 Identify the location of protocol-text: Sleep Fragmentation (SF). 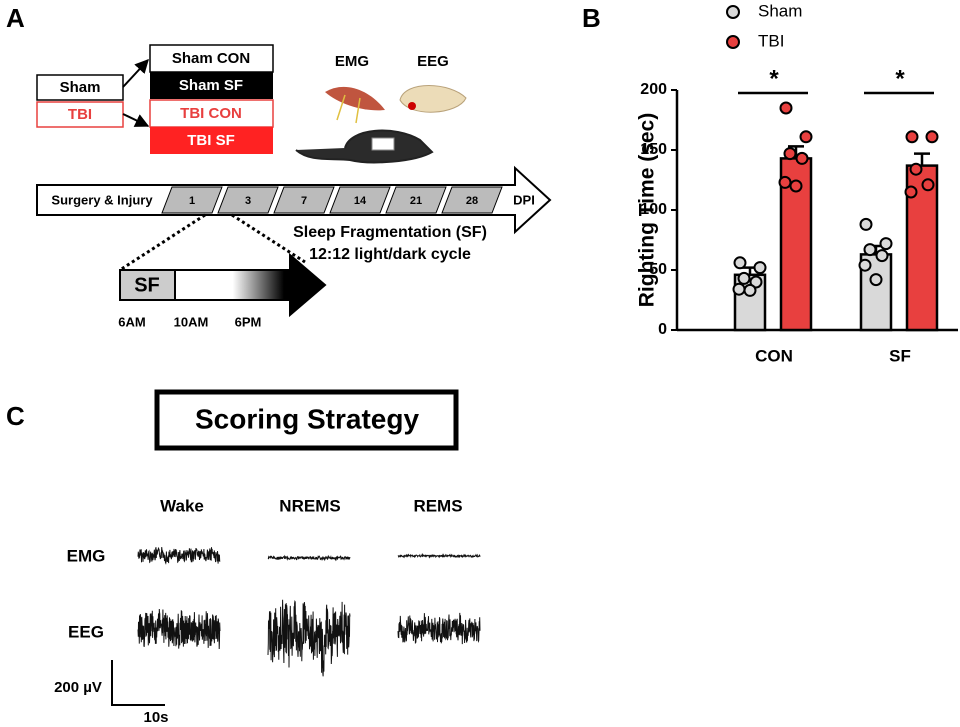
(390, 232).